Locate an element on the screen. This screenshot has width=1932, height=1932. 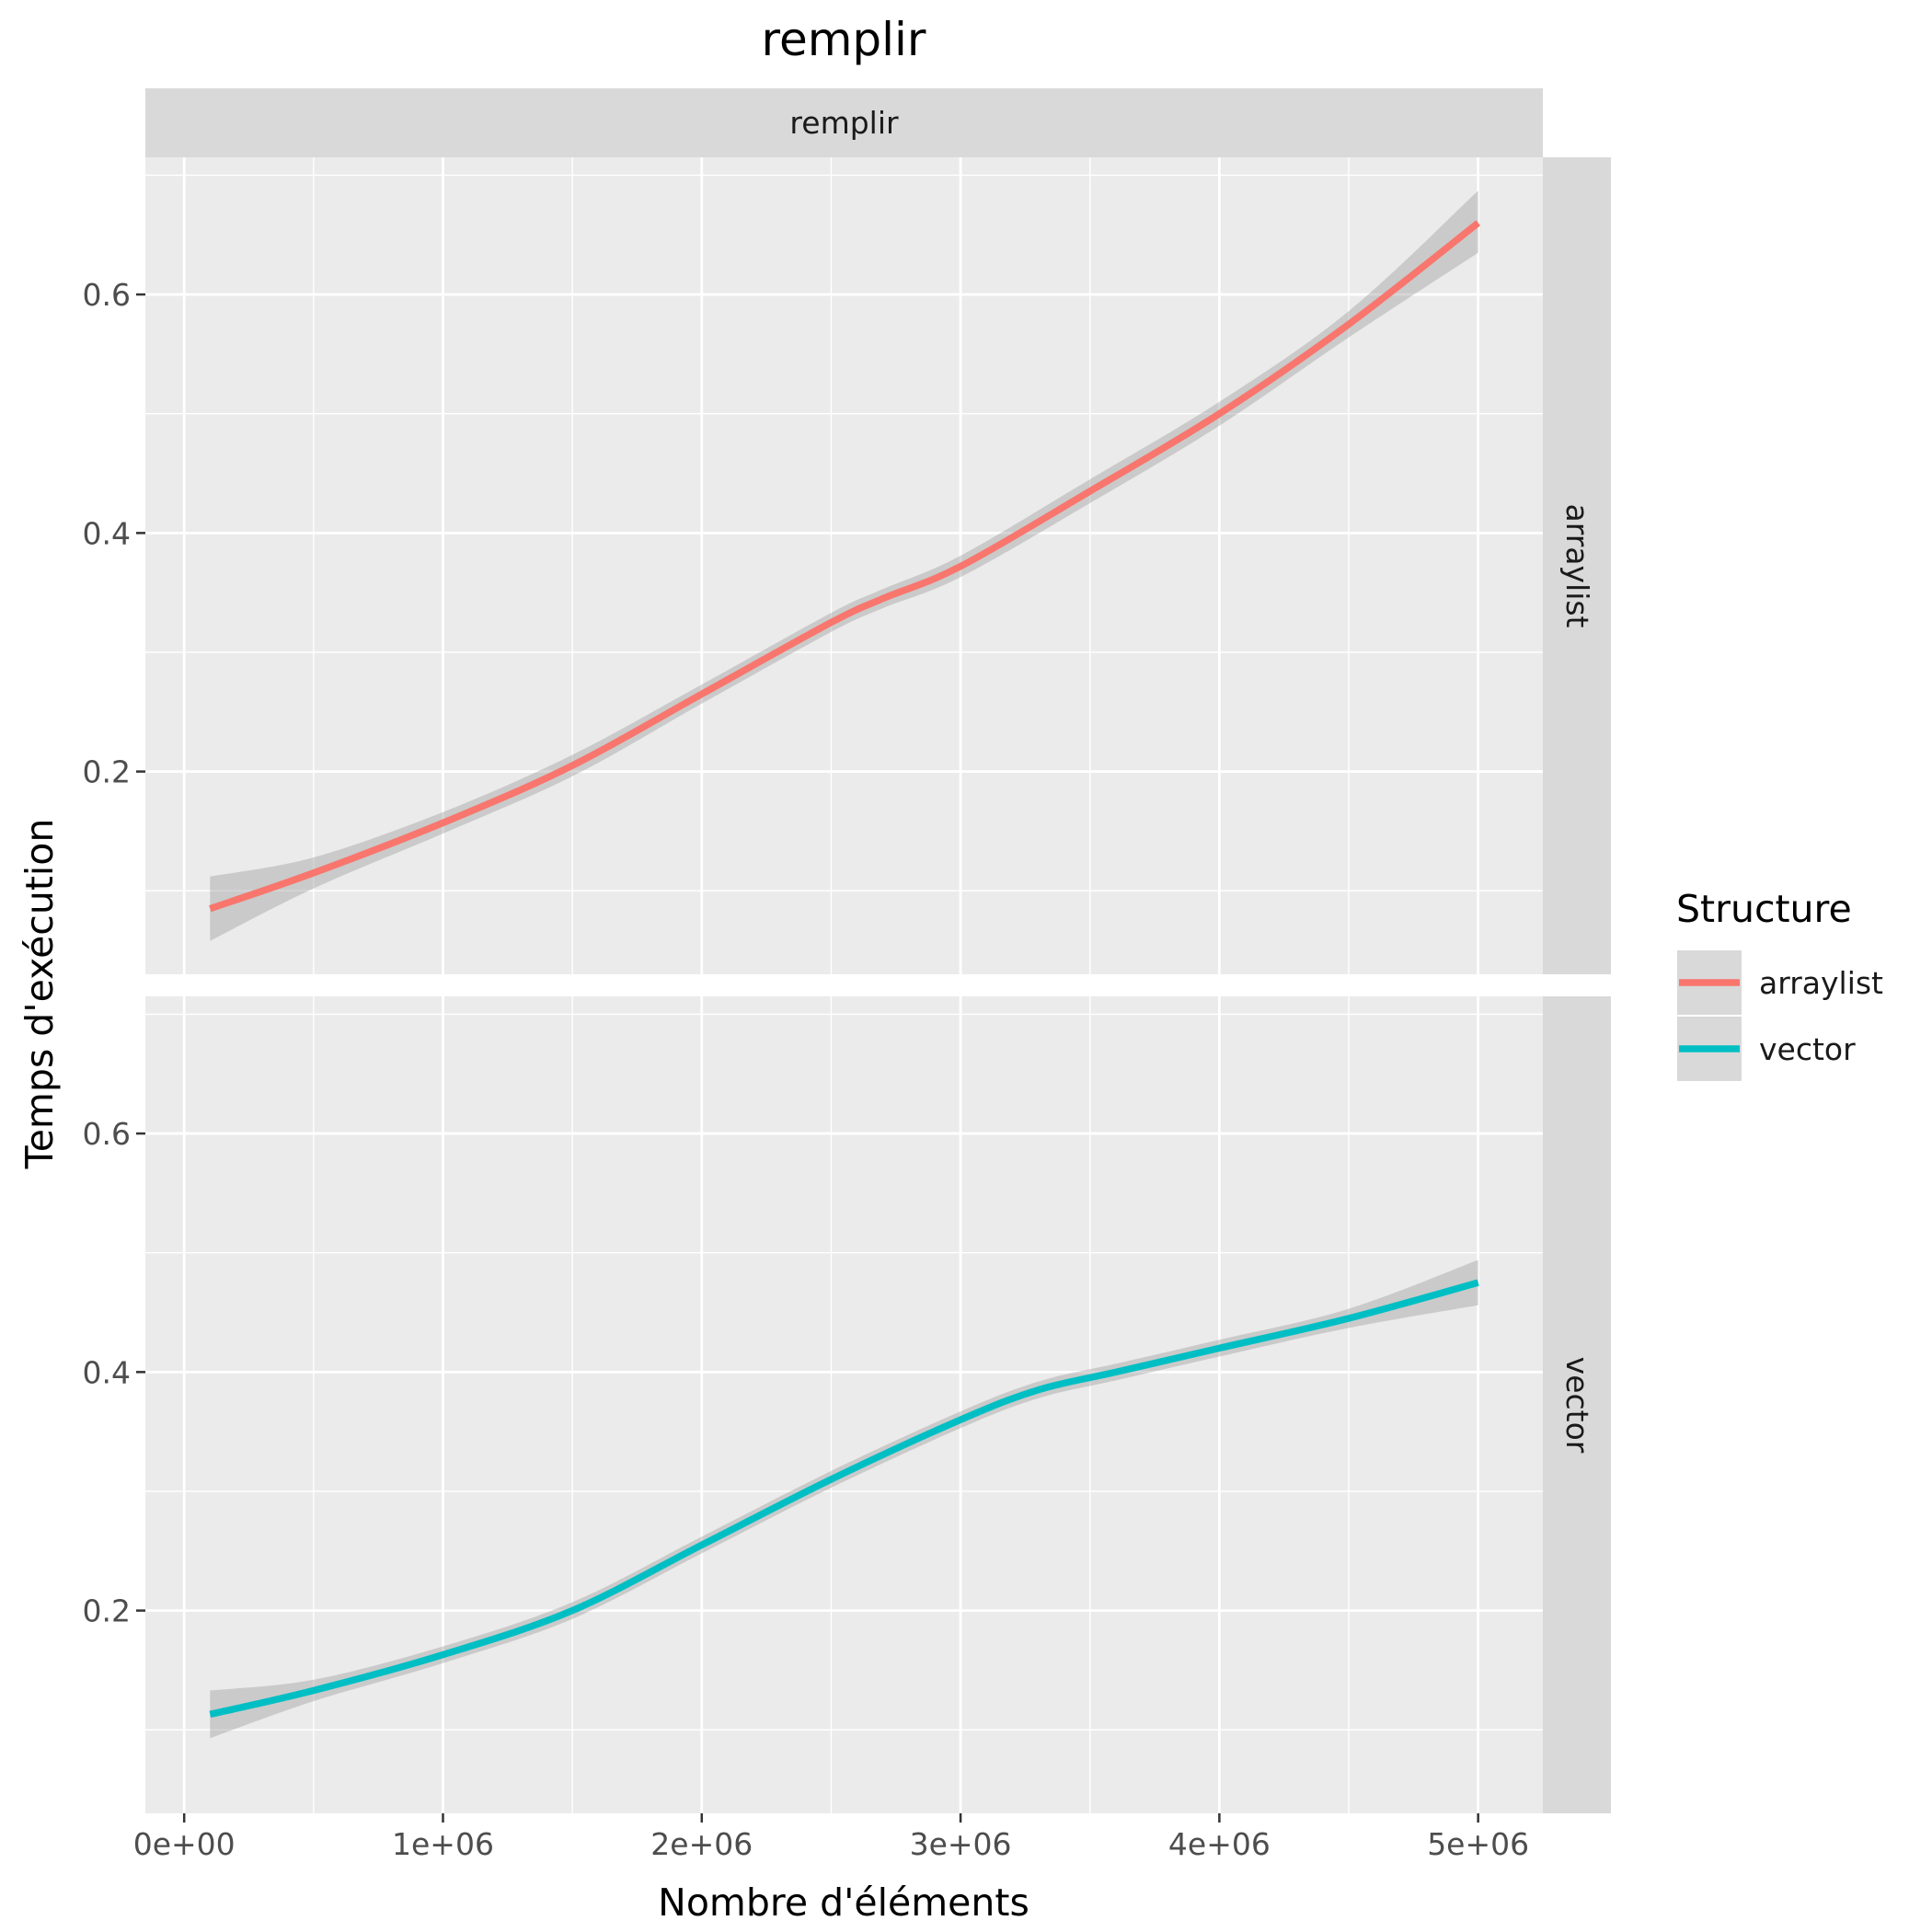
x-tick-label: 4e+06 is located at coordinates (1219, 1844).